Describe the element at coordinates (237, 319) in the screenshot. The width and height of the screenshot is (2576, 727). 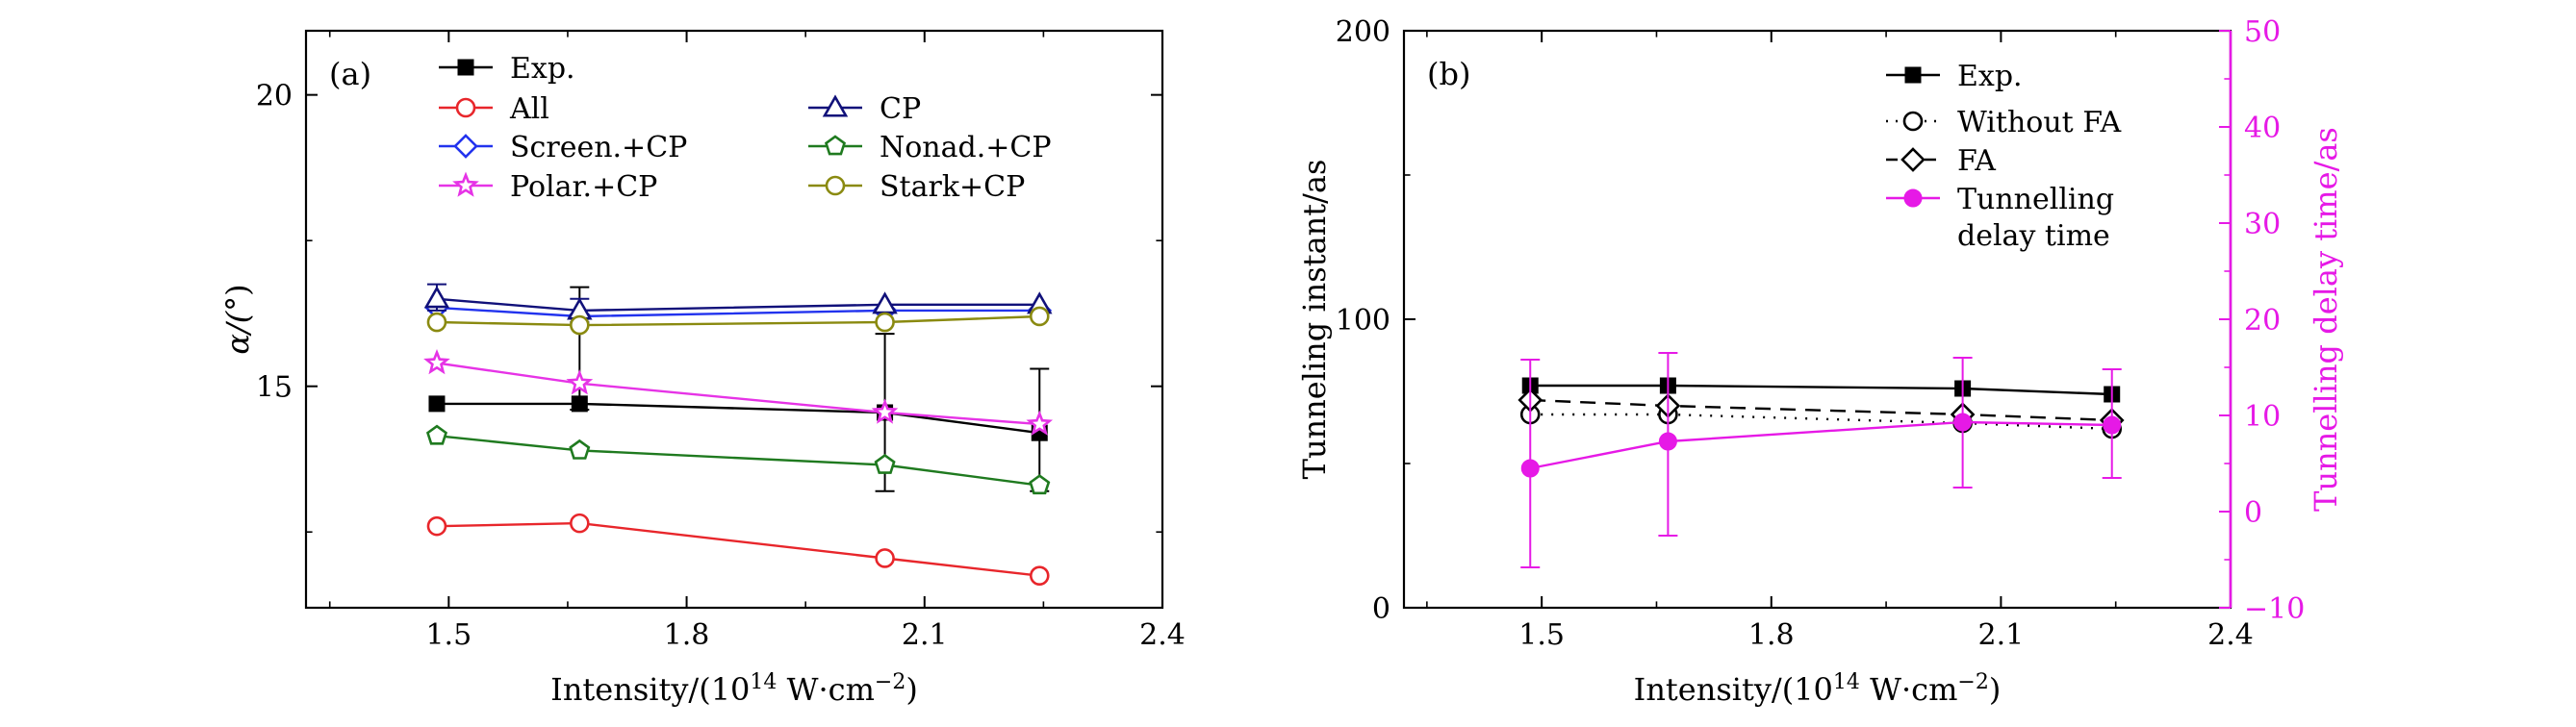
I see `y-axis-label: α/(°)` at that location.